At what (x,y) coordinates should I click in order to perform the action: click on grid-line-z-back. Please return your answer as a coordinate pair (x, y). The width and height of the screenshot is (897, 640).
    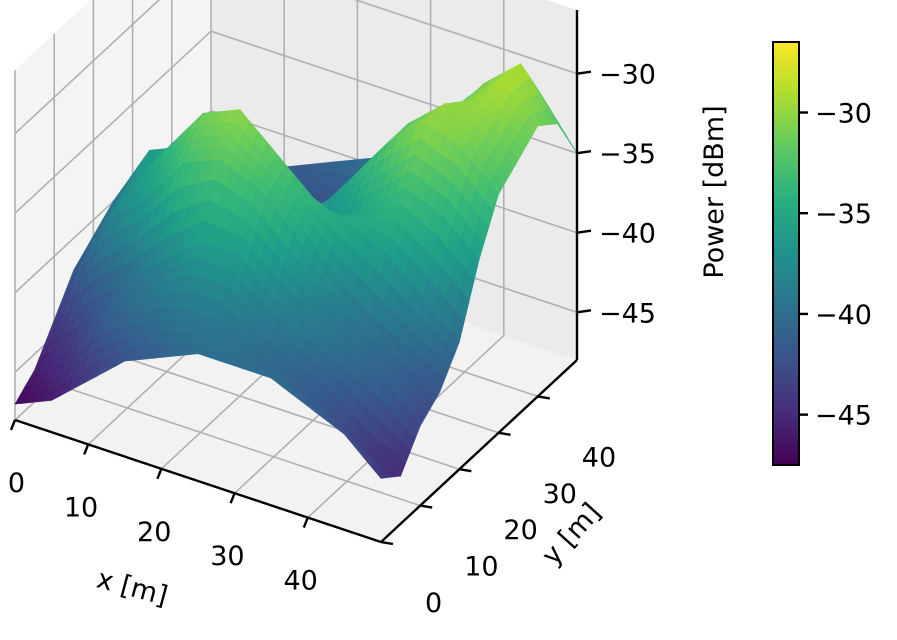
    Looking at the image, I should click on (465, 37).